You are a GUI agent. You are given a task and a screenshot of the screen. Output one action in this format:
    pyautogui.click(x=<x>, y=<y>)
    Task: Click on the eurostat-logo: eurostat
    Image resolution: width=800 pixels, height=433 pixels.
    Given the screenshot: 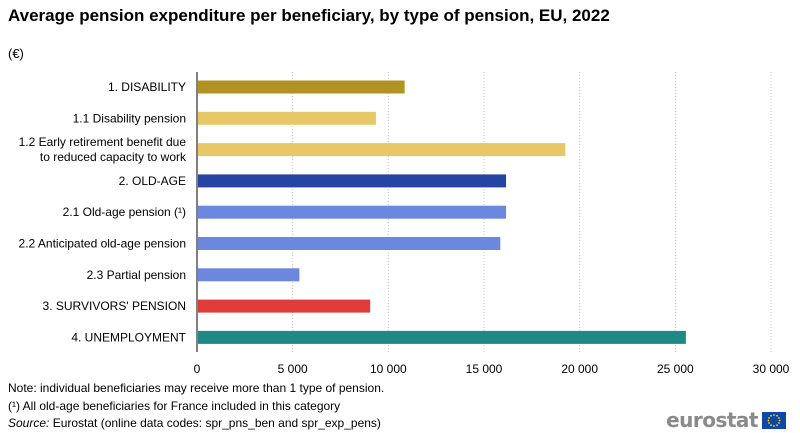 What is the action you would take?
    pyautogui.click(x=726, y=420)
    